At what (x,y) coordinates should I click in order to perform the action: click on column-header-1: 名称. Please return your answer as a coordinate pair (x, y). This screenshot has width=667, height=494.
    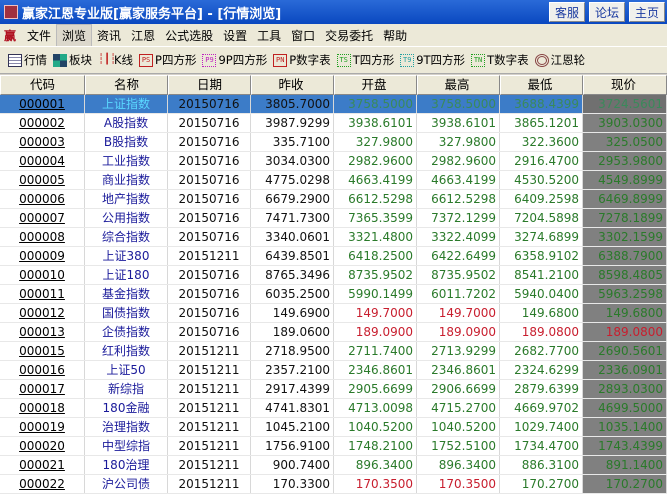
    Looking at the image, I should click on (126, 85).